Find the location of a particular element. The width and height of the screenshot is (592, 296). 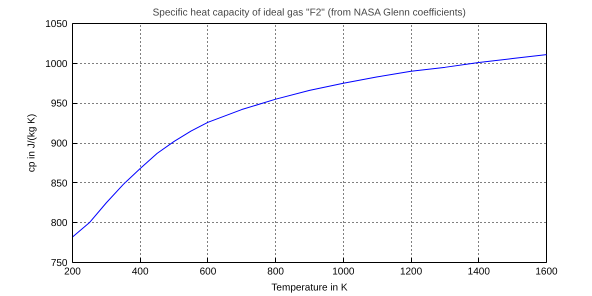

x-tick-label: 200 is located at coordinates (73, 272).